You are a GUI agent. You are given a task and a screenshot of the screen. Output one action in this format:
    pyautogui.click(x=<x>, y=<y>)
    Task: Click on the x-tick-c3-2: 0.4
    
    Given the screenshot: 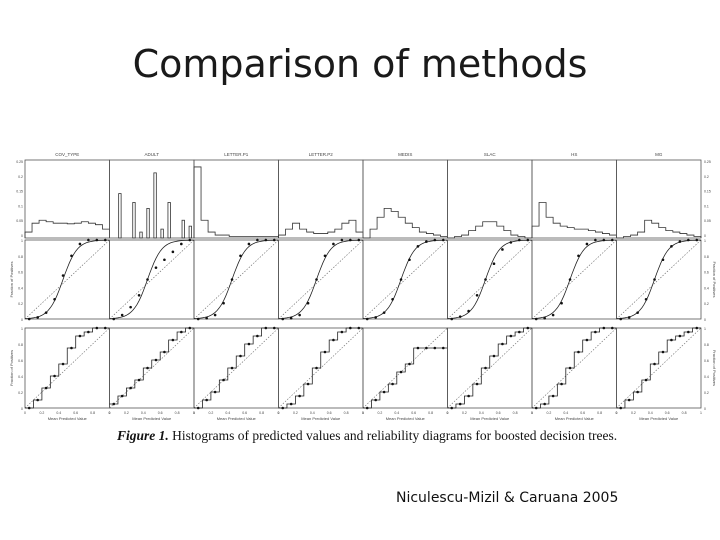 What is the action you would take?
    pyautogui.click(x=312, y=413)
    